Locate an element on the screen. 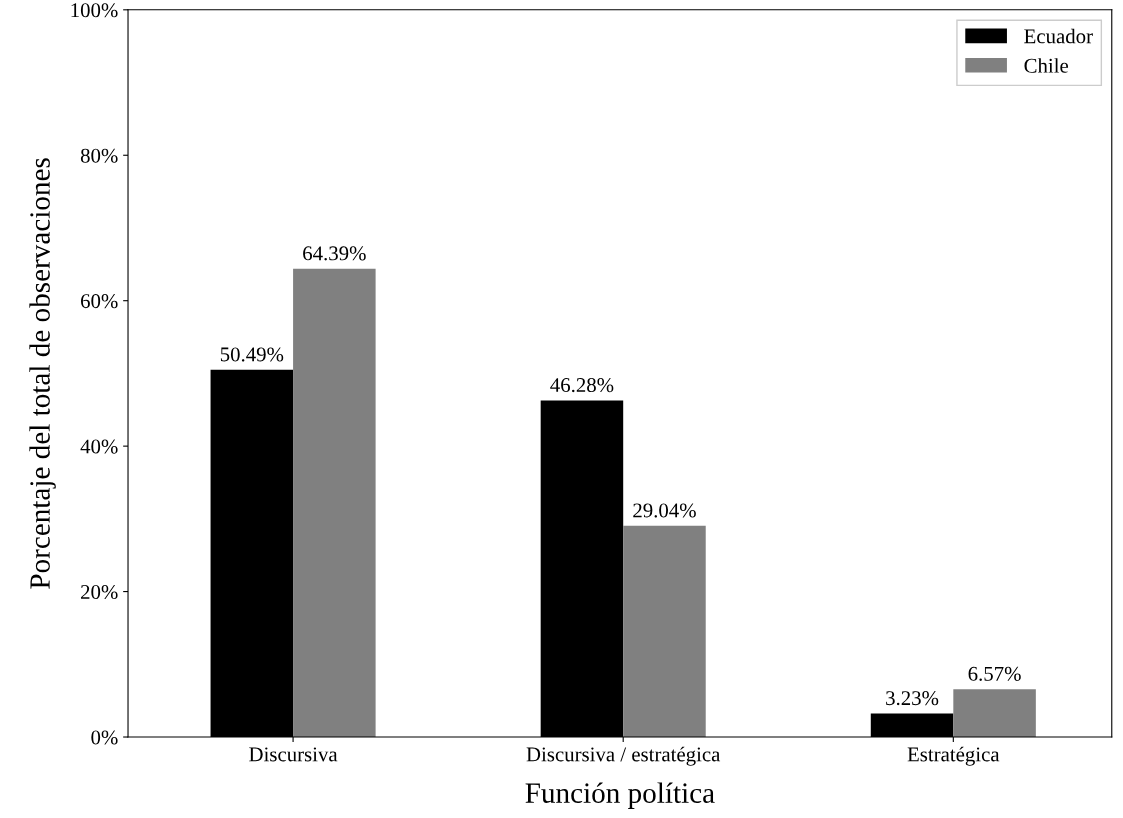 The image size is (1123, 818). data-label: 64.39% is located at coordinates (334, 253).